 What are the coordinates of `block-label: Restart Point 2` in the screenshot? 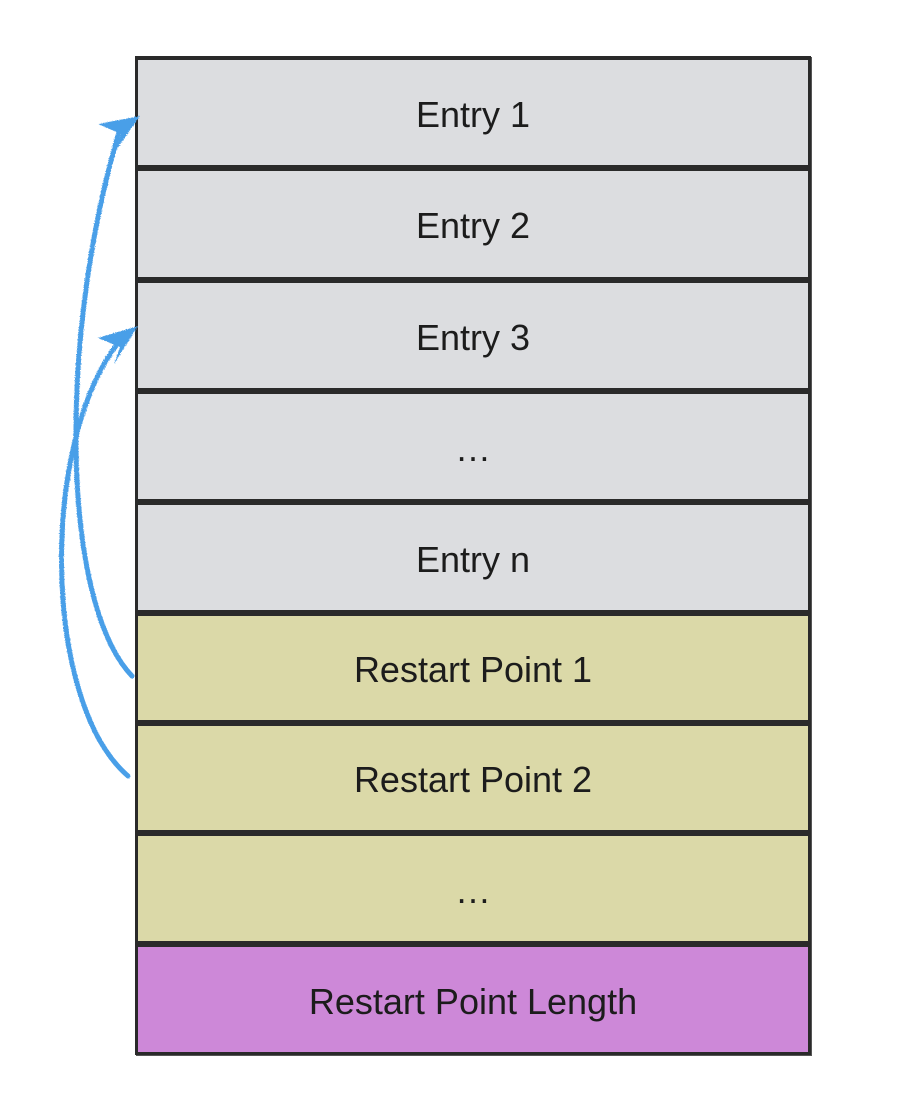 It's located at (473, 779).